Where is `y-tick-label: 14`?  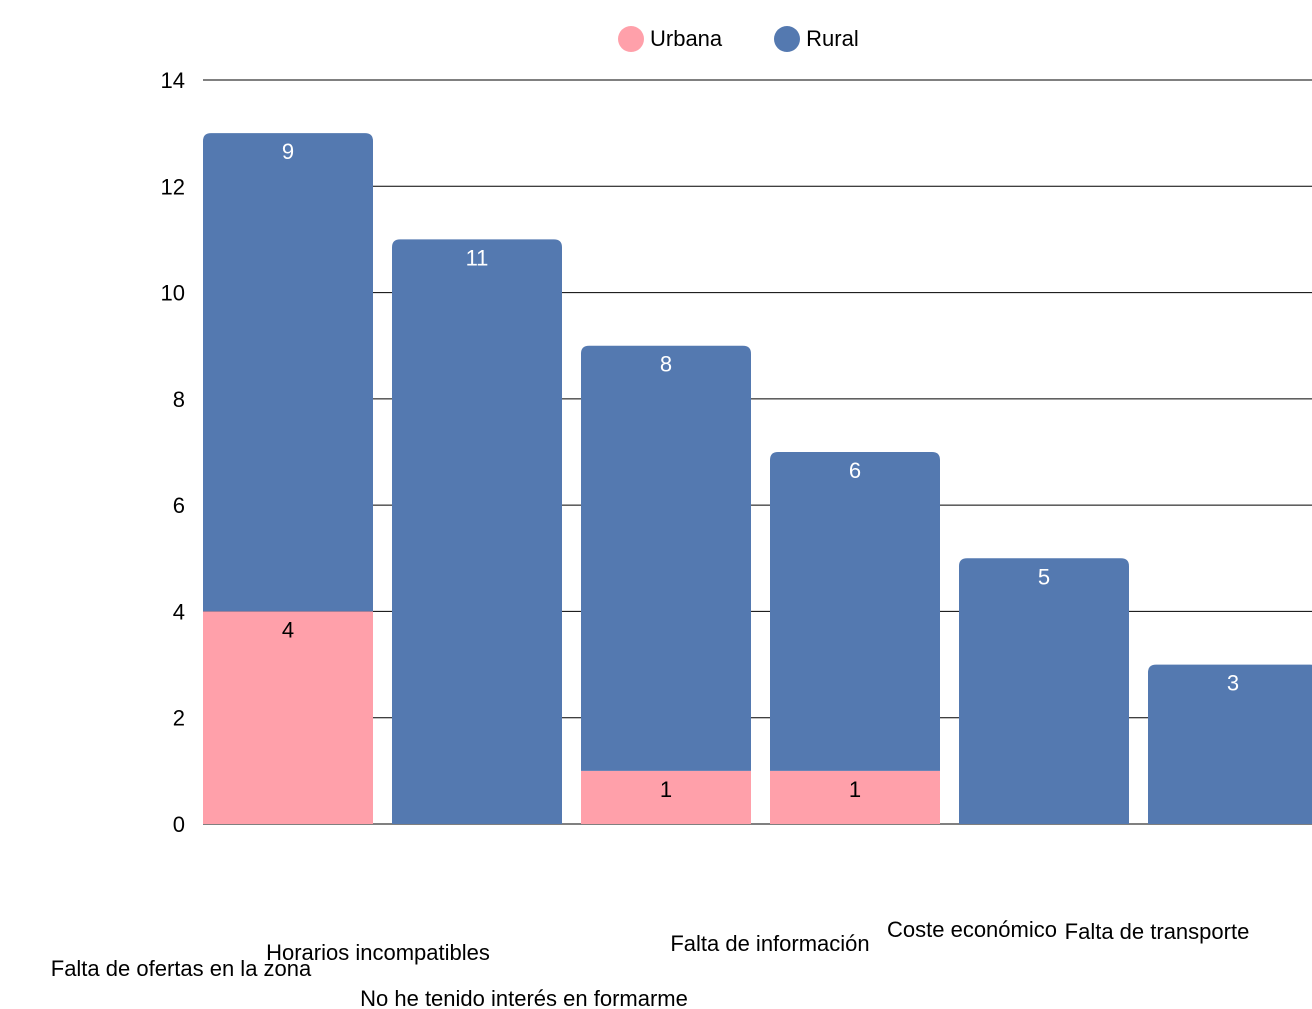
y-tick-label: 14 is located at coordinates (173, 80).